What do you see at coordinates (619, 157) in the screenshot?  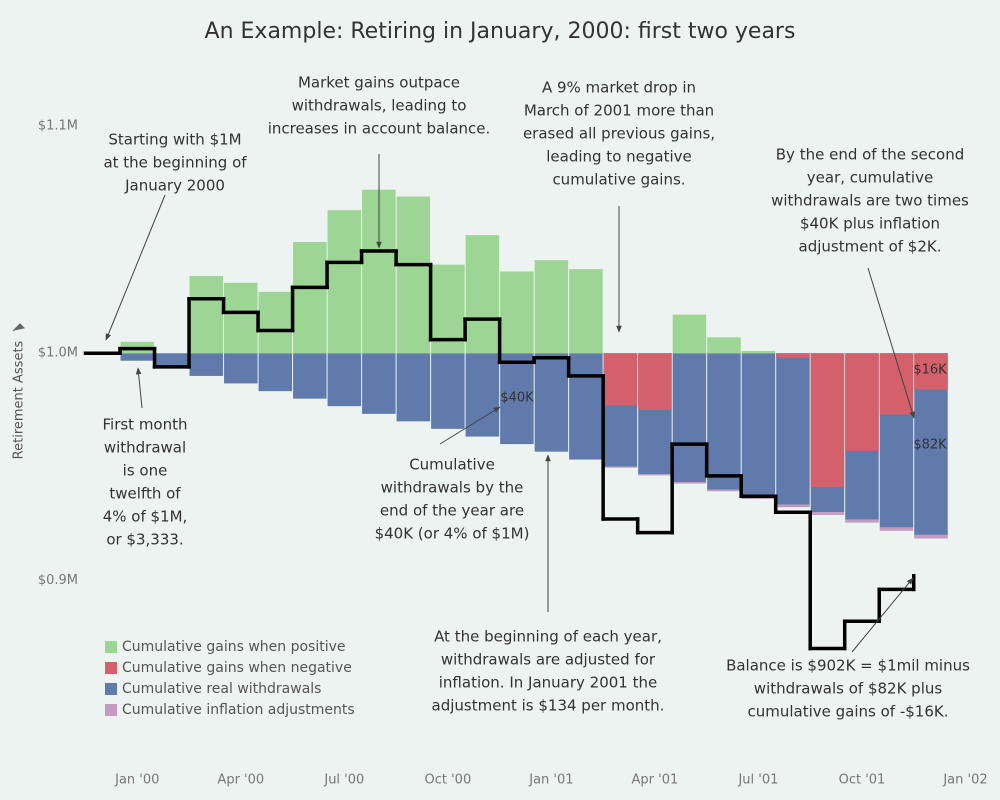 I see `annotation: leading to negative` at bounding box center [619, 157].